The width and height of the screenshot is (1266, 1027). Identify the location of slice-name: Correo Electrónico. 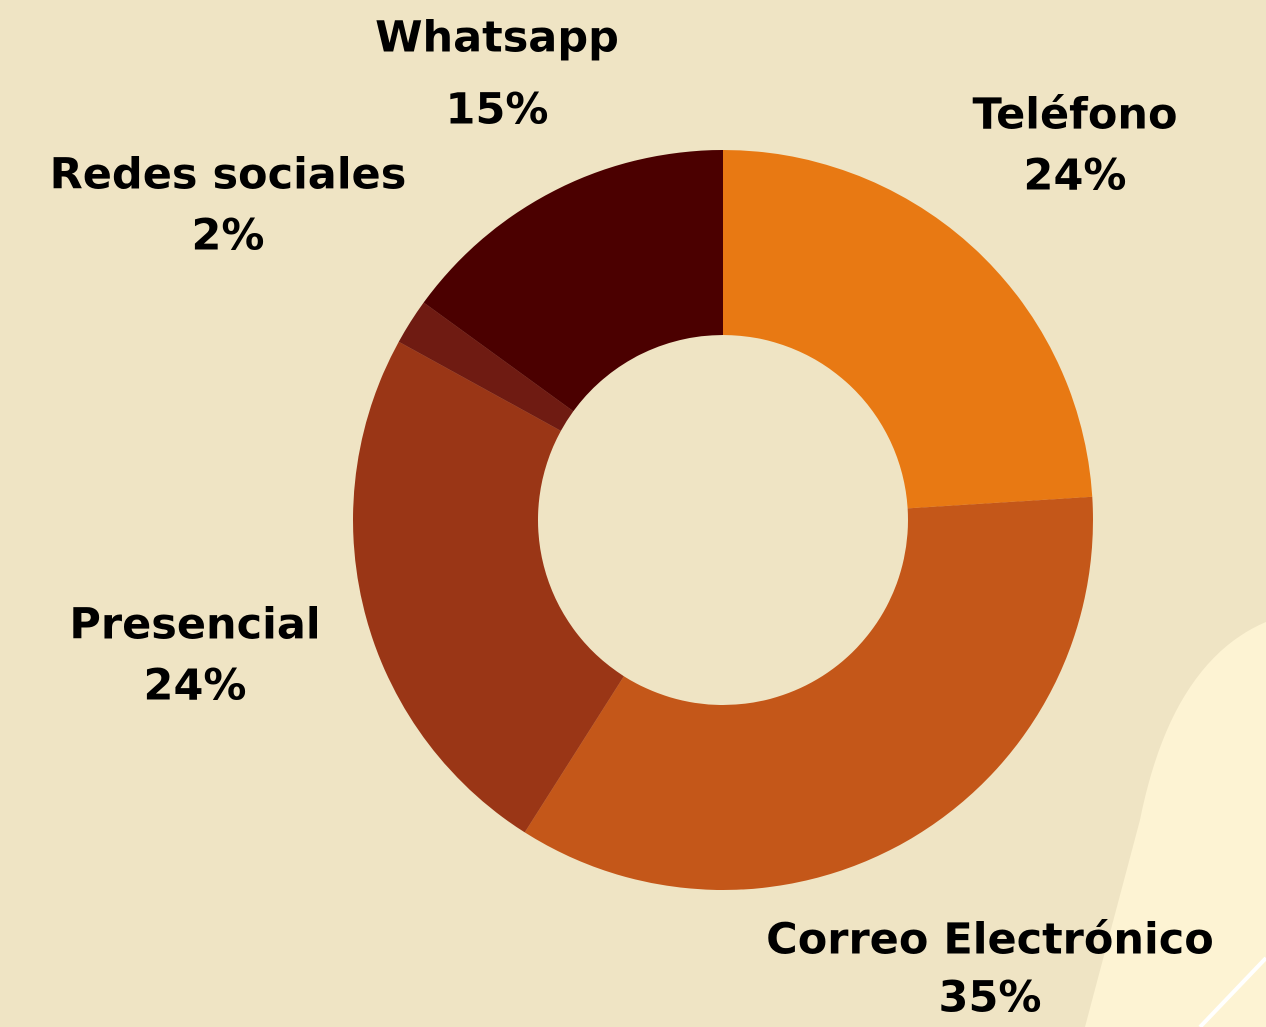
(990, 940).